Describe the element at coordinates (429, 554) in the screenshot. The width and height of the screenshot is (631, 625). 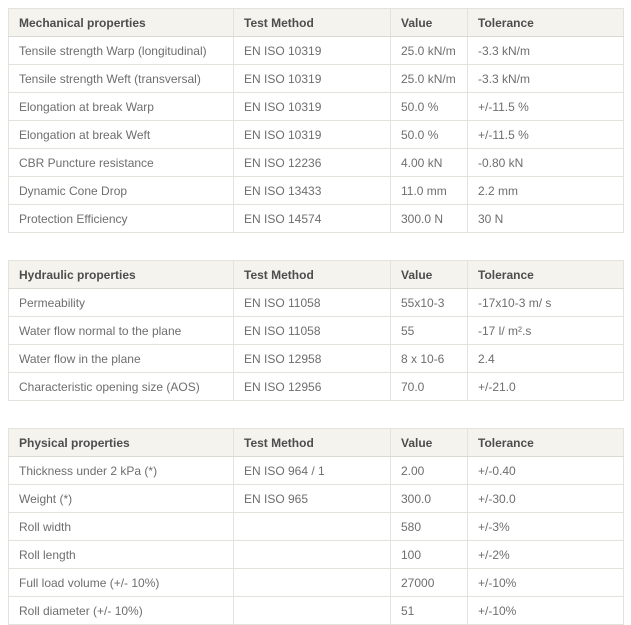
I see `table-cell: 100` at that location.